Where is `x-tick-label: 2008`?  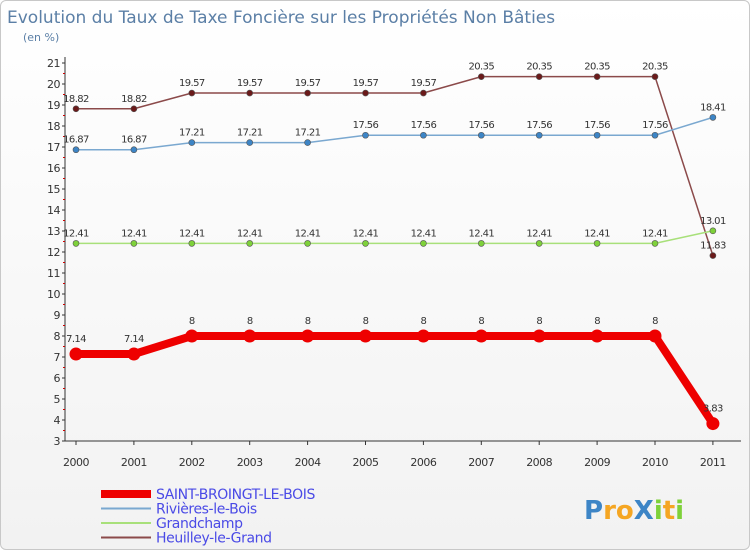
x-tick-label: 2008 is located at coordinates (539, 462).